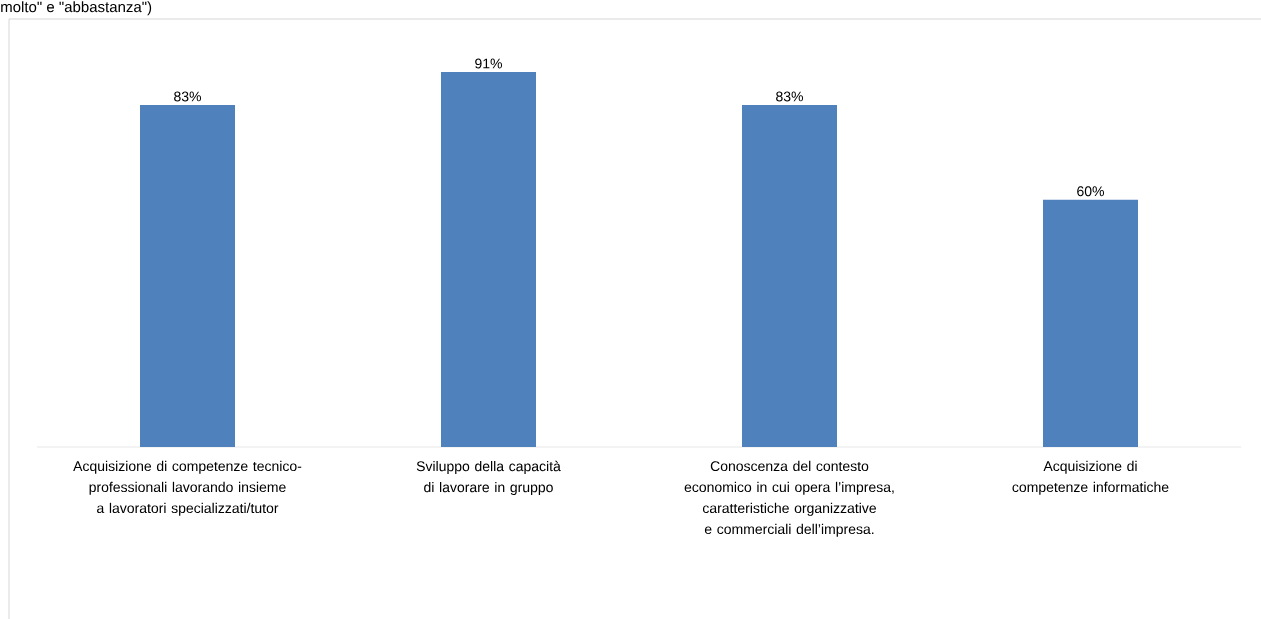 This screenshot has width=1261, height=619. I want to click on chart-title: molto" e "abbastanza"), so click(76, 8).